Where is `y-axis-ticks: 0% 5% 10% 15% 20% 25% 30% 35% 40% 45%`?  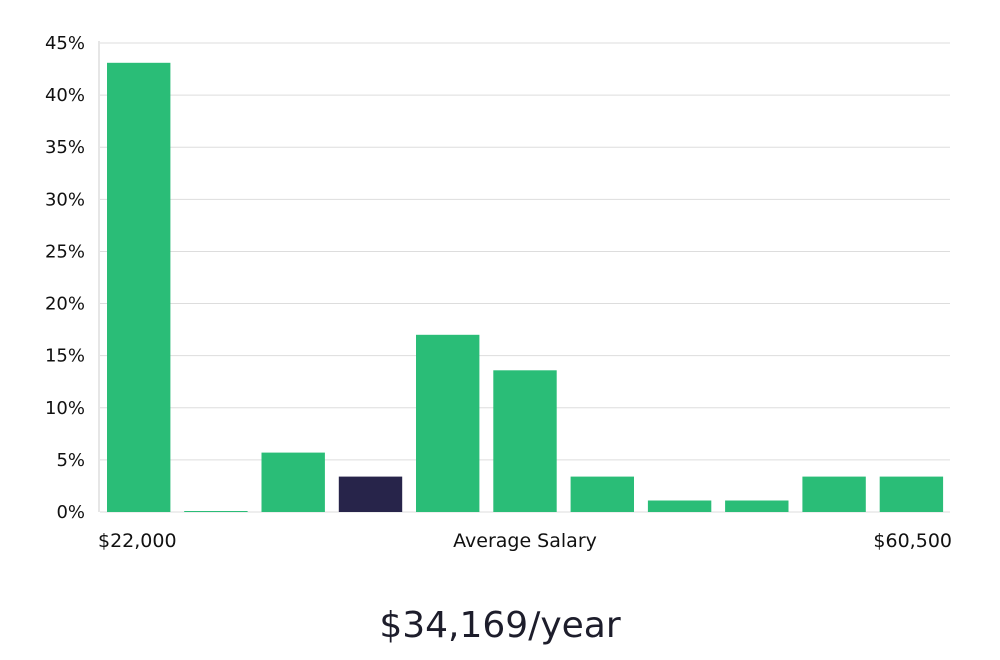
y-axis-ticks: 0% 5% 10% 15% 20% 25% 30% 35% 40% 45% is located at coordinates (65, 278).